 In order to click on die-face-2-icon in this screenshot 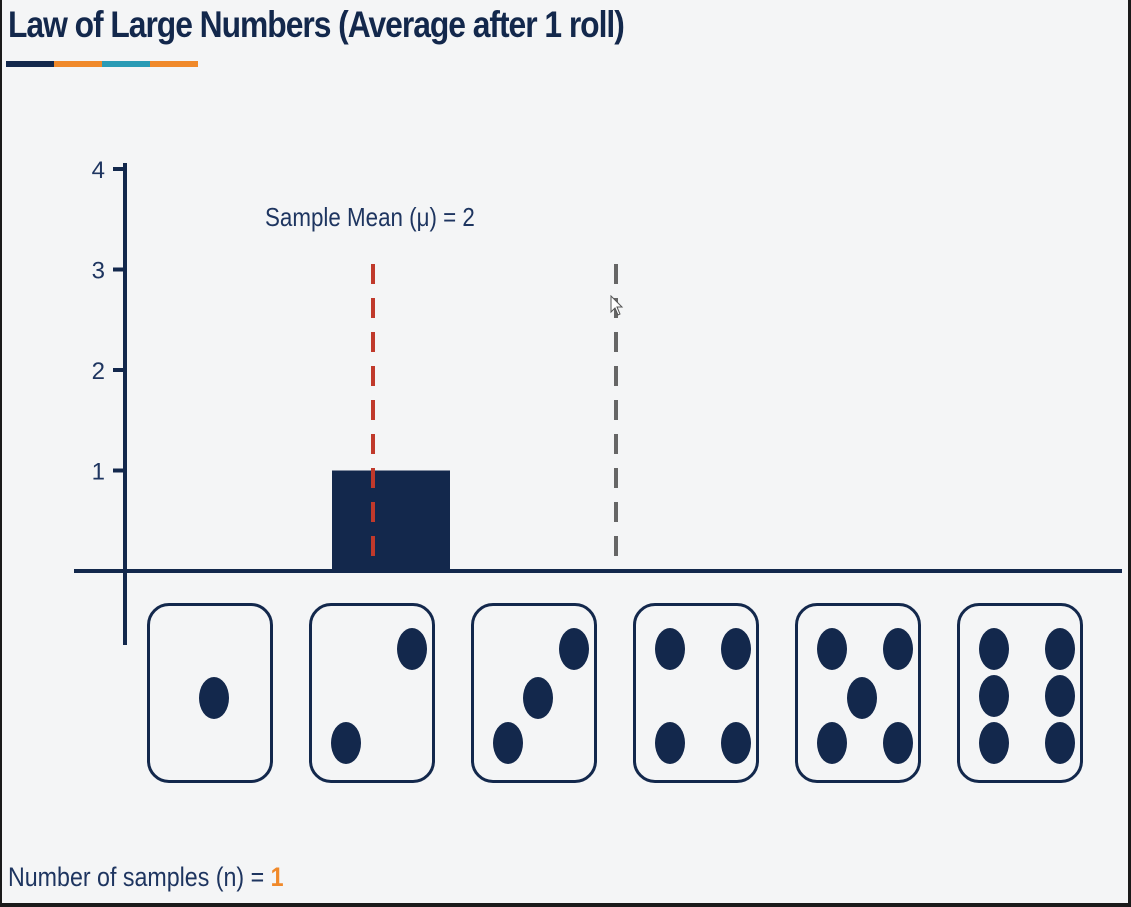, I will do `click(372, 693)`.